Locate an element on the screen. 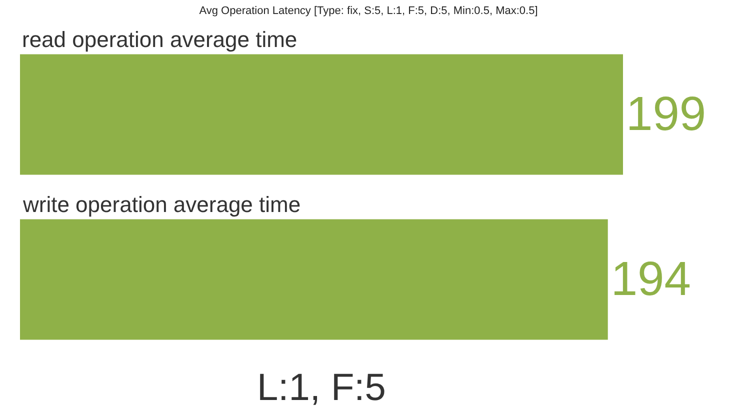 The height and width of the screenshot is (406, 737). data-label: 199 is located at coordinates (666, 115).